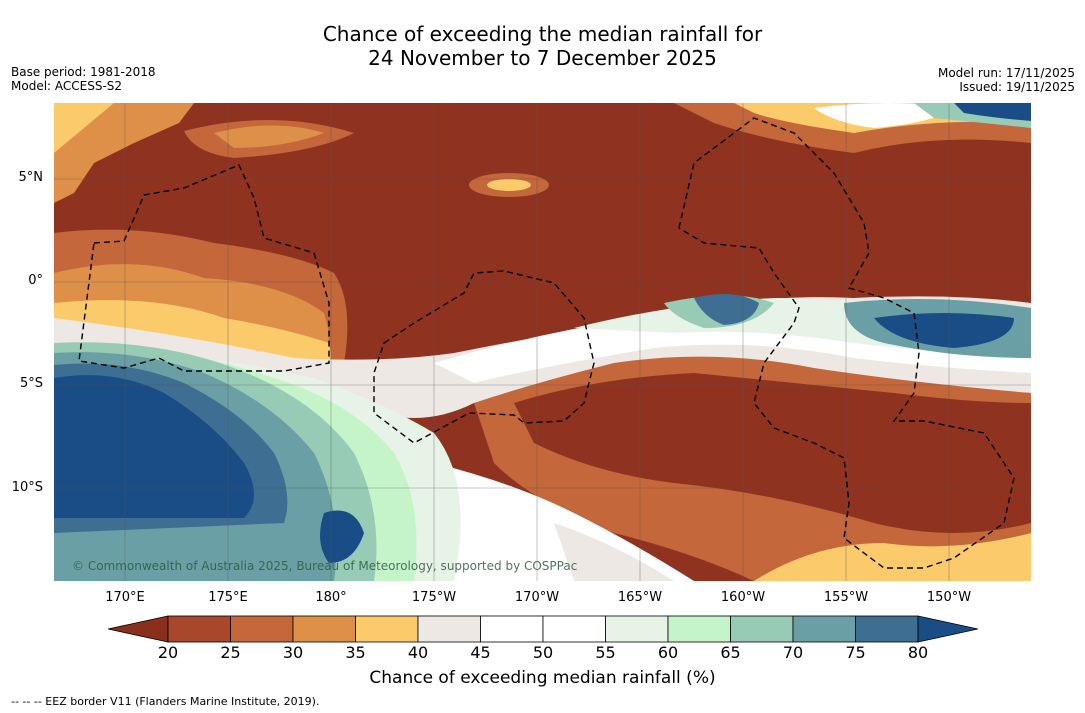 The width and height of the screenshot is (1085, 713). Describe the element at coordinates (564, 522) in the screenshot. I see `contour-south-center-neutral` at that location.